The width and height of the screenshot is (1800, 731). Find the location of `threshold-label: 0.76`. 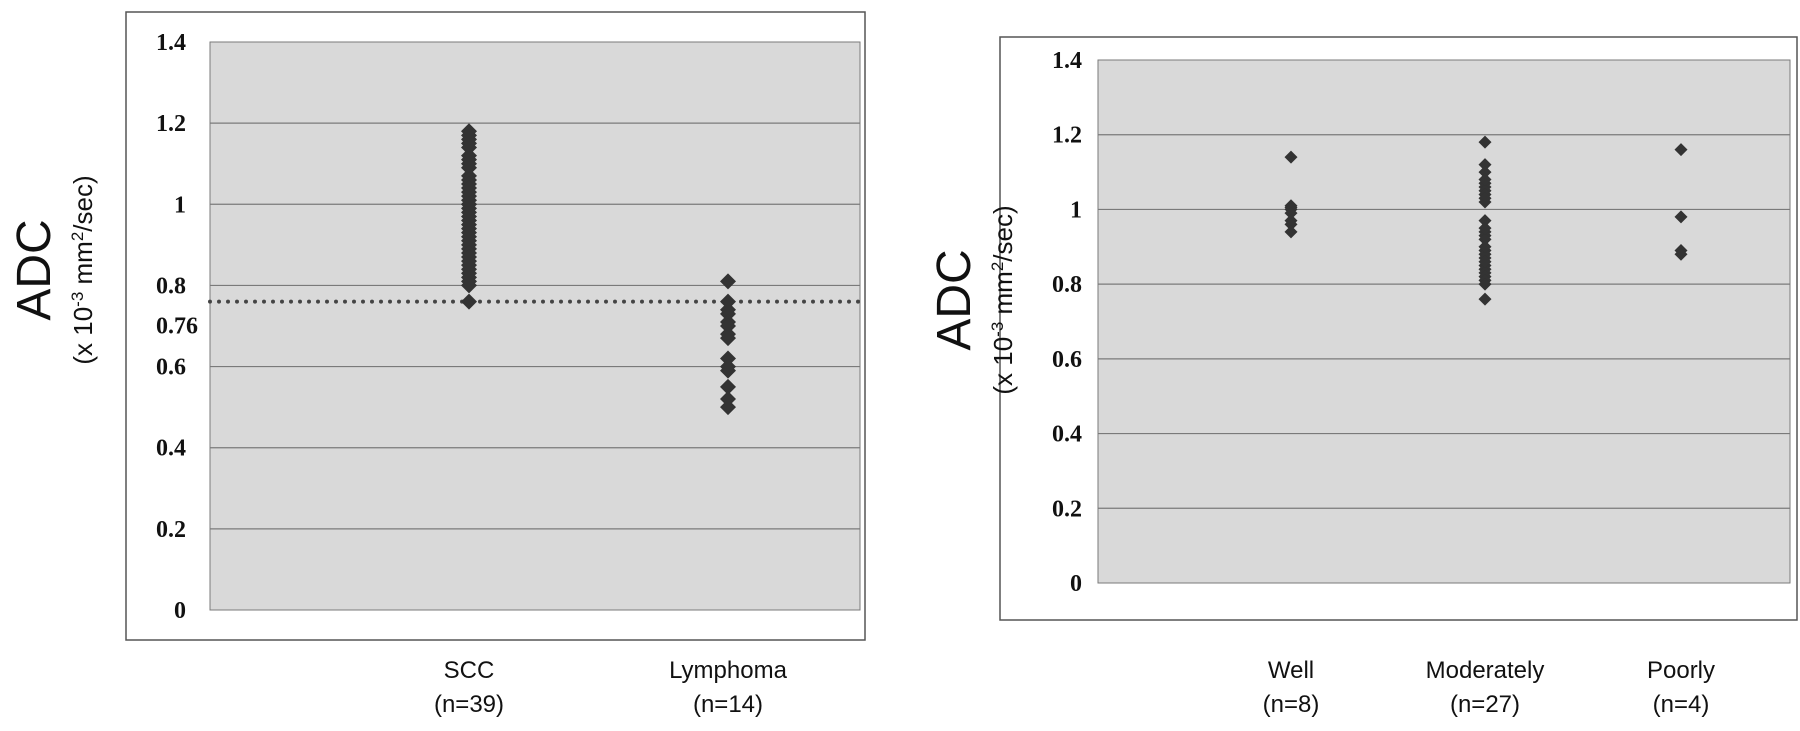

threshold-label: 0.76 is located at coordinates (177, 327).